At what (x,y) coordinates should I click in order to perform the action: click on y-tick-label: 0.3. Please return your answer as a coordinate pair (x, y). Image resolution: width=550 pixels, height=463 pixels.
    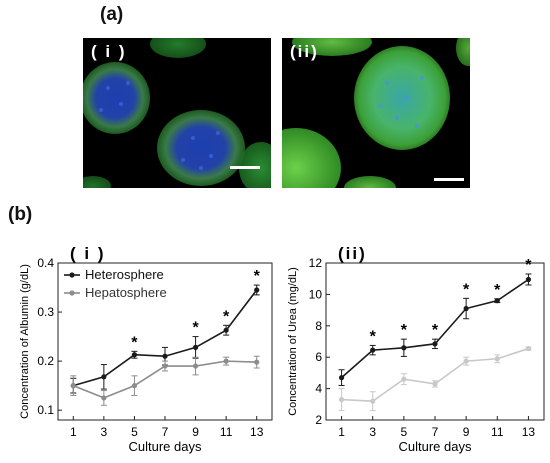
    Looking at the image, I should click on (45, 312).